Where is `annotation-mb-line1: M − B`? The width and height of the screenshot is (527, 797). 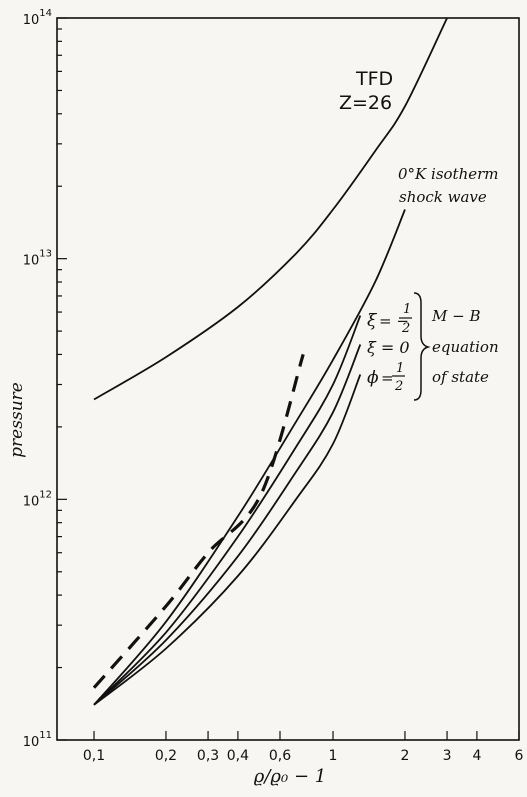
annotation-mb-line1: M − B is located at coordinates (456, 316).